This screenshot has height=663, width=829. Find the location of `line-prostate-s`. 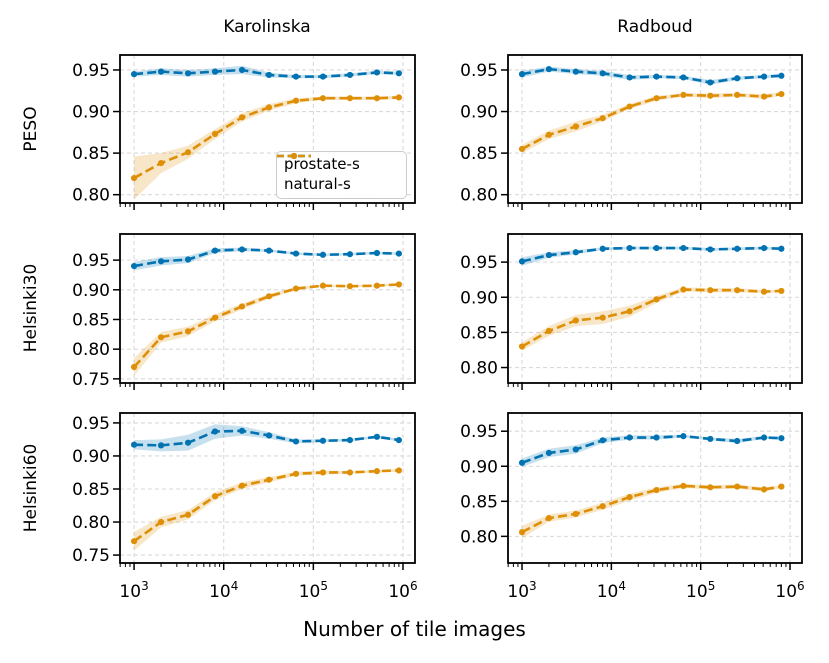

line-prostate-s is located at coordinates (651, 254).